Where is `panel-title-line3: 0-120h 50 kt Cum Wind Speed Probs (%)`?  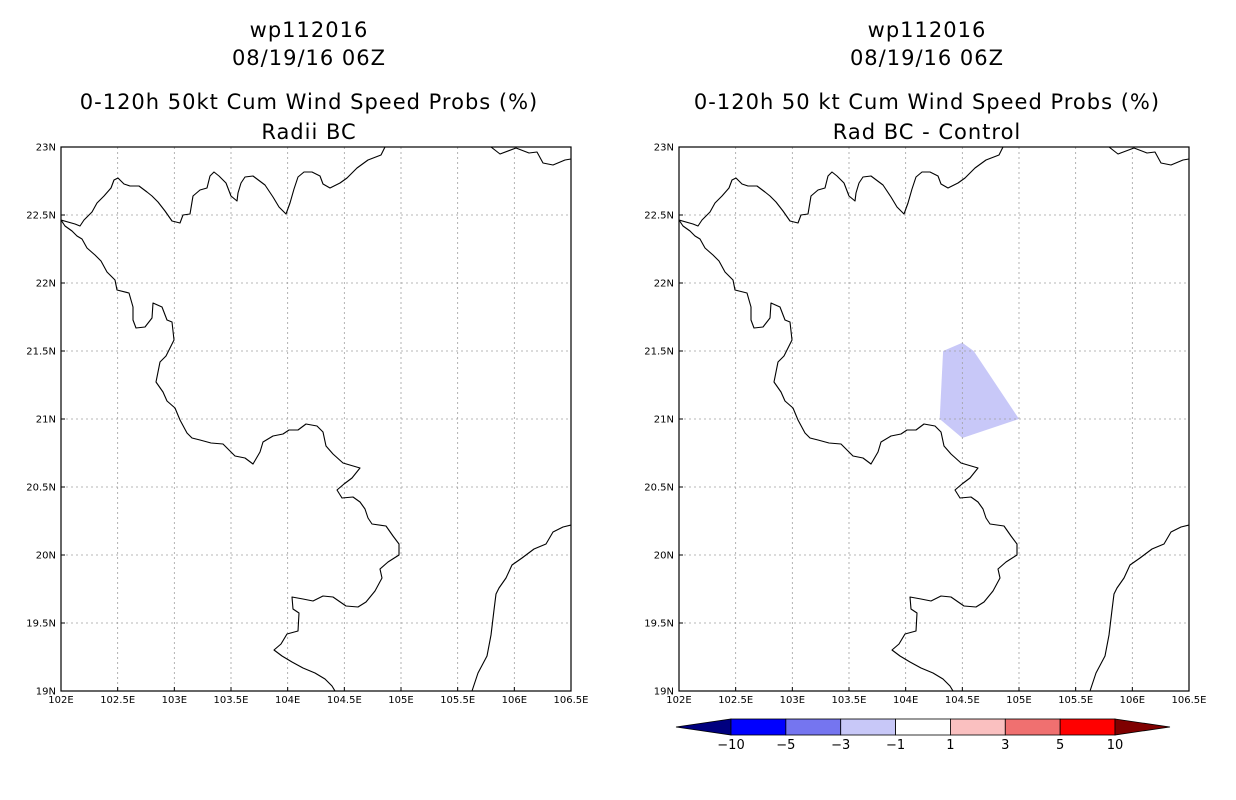 panel-title-line3: 0-120h 50 kt Cum Wind Speed Probs (%) is located at coordinates (927, 102).